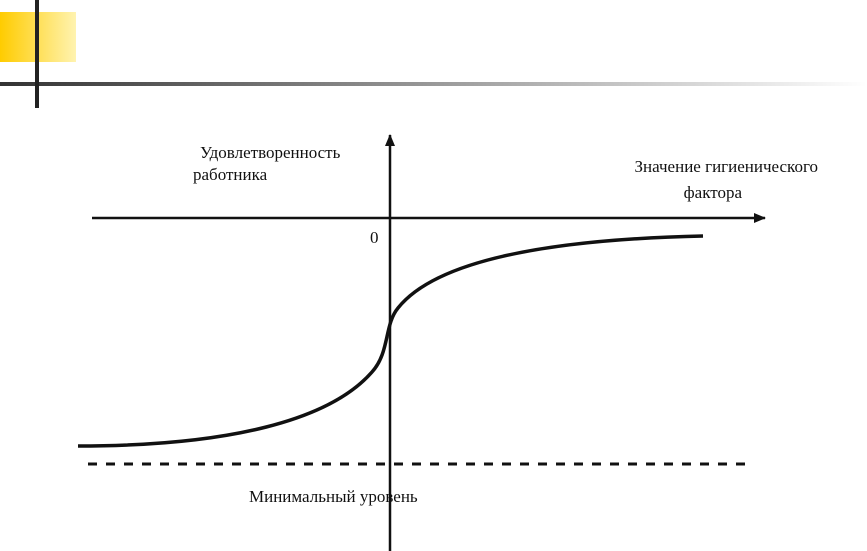  Describe the element at coordinates (726, 166) in the screenshot. I see `x-axis-label: Значение гигиенического` at that location.